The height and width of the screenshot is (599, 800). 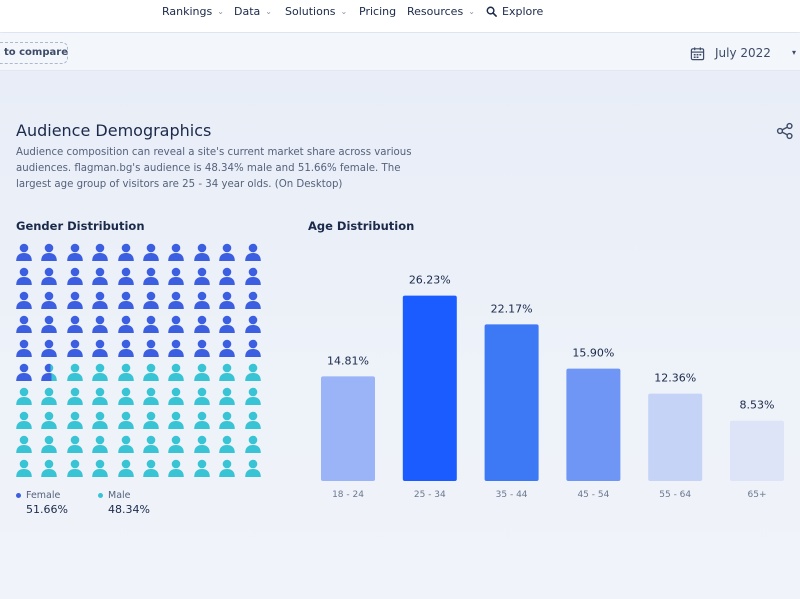 I want to click on nav-rankings: Rankings ⌄, so click(x=193, y=11).